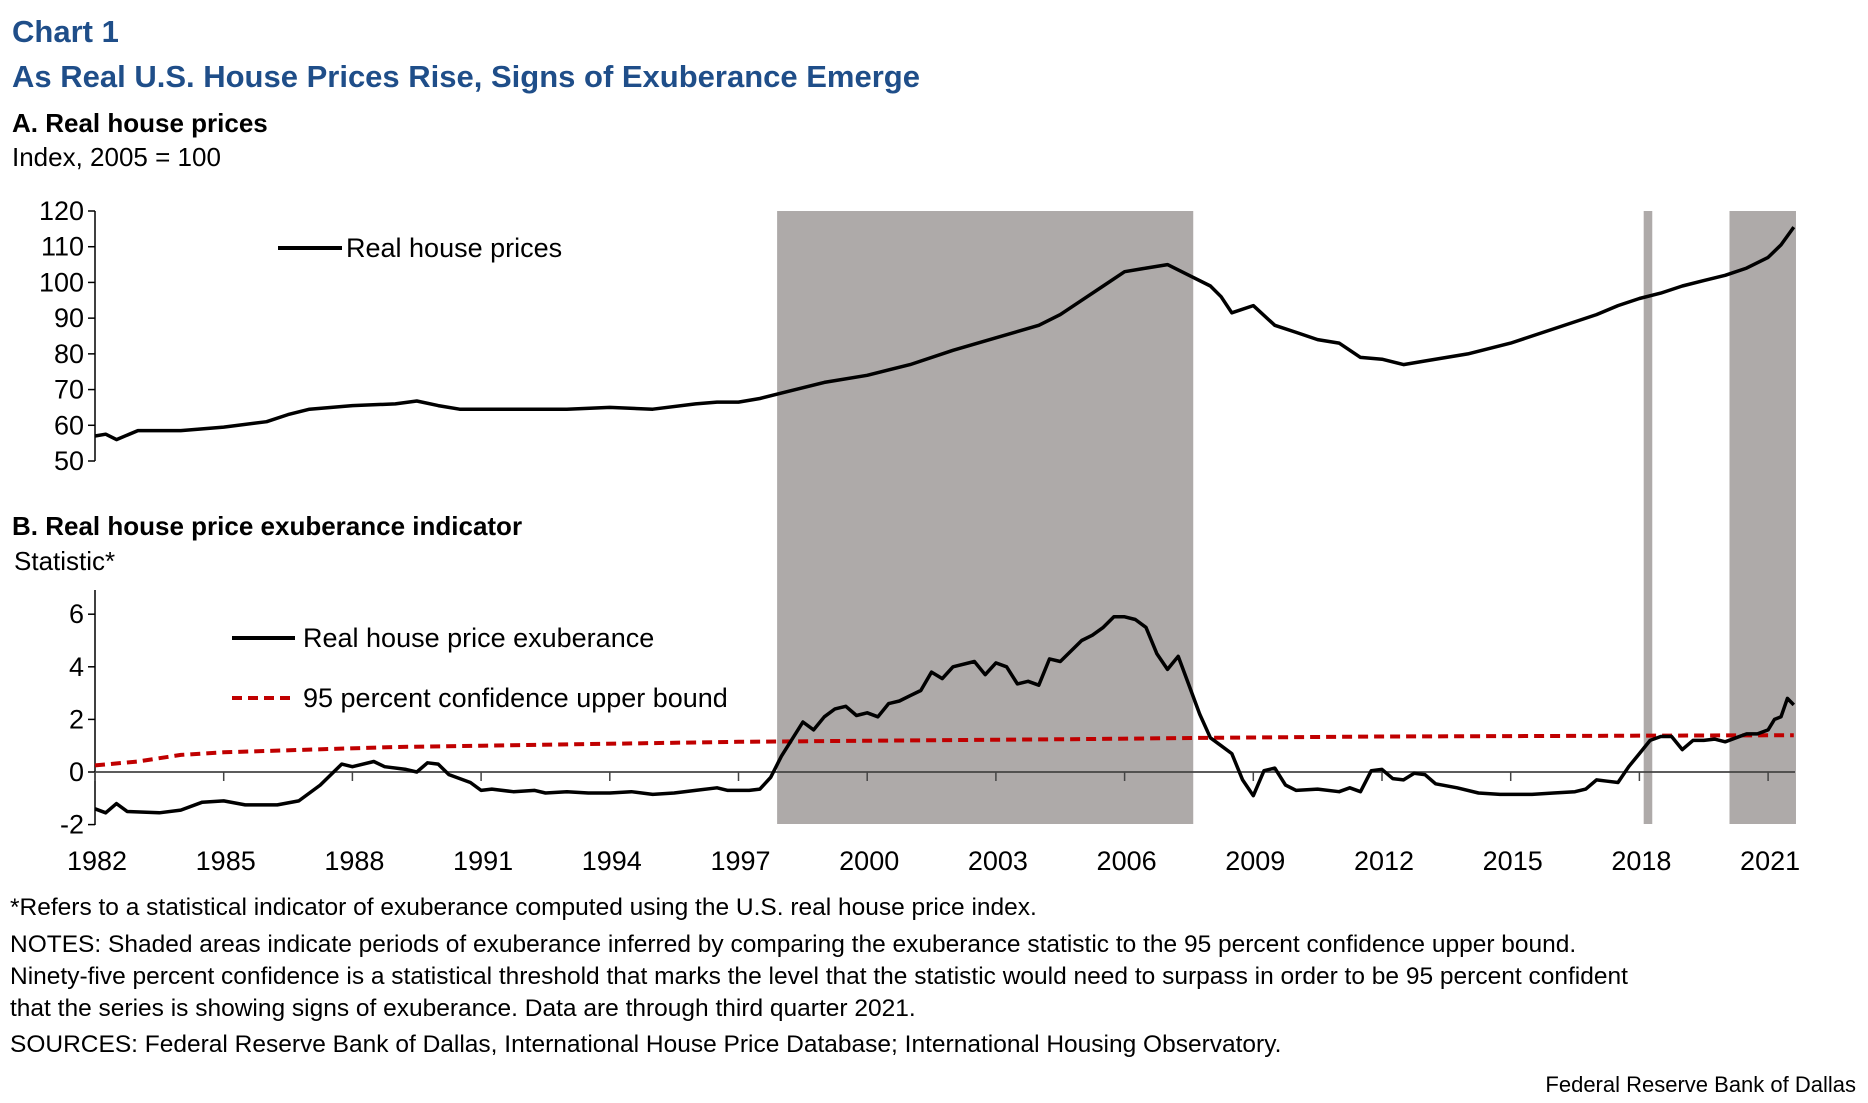 This screenshot has width=1868, height=1103. What do you see at coordinates (483, 861) in the screenshot?
I see `x-tick-label: 1991` at bounding box center [483, 861].